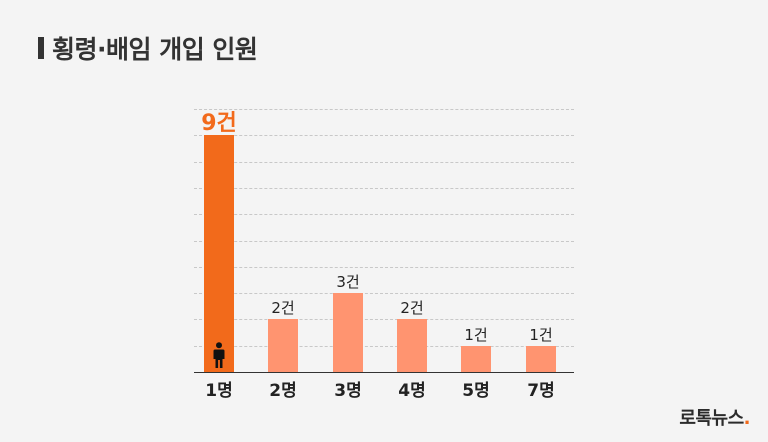 Image resolution: width=768 pixels, height=442 pixels. What do you see at coordinates (476, 391) in the screenshot?
I see `x-axis-category-label: 5명` at bounding box center [476, 391].